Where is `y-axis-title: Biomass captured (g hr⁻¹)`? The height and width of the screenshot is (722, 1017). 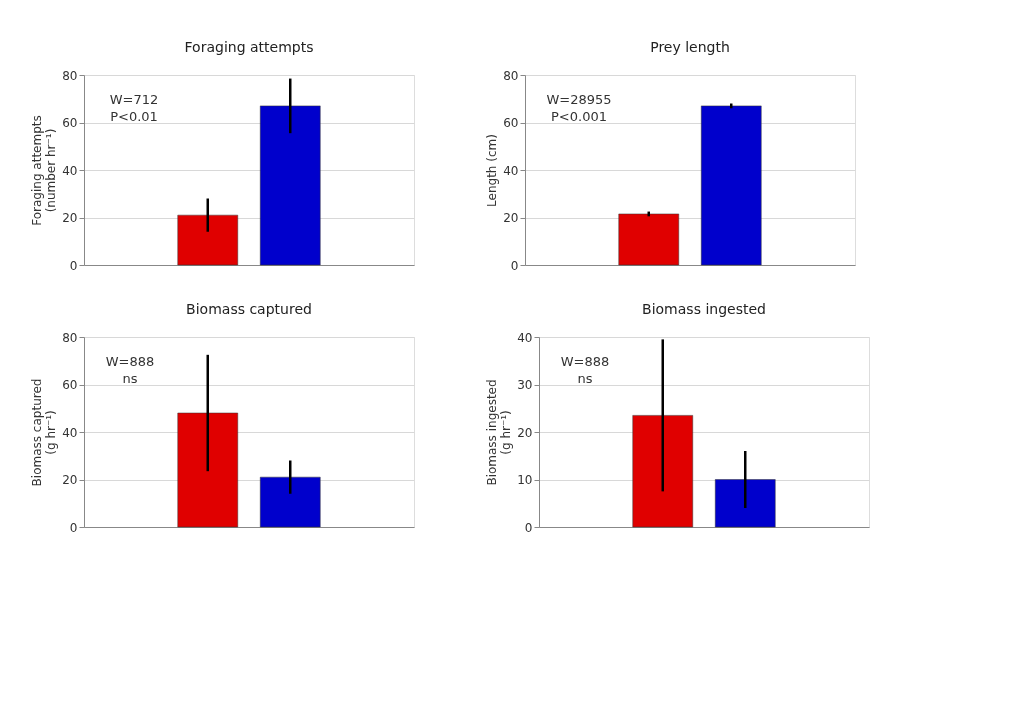 y-axis-title: Biomass captured (g hr⁻¹) is located at coordinates (44, 432).